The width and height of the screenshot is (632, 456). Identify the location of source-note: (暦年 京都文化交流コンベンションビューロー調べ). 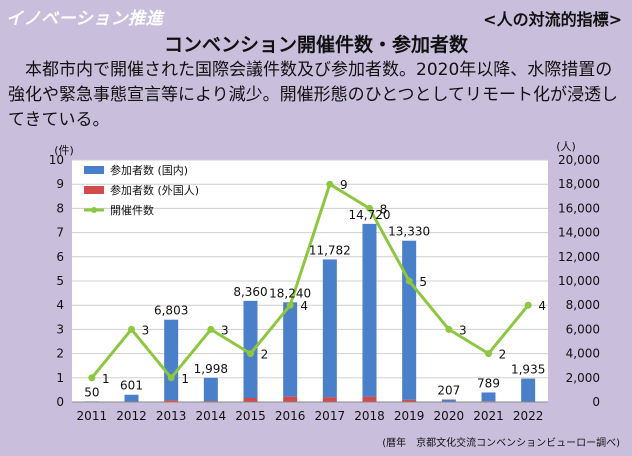
(501, 443).